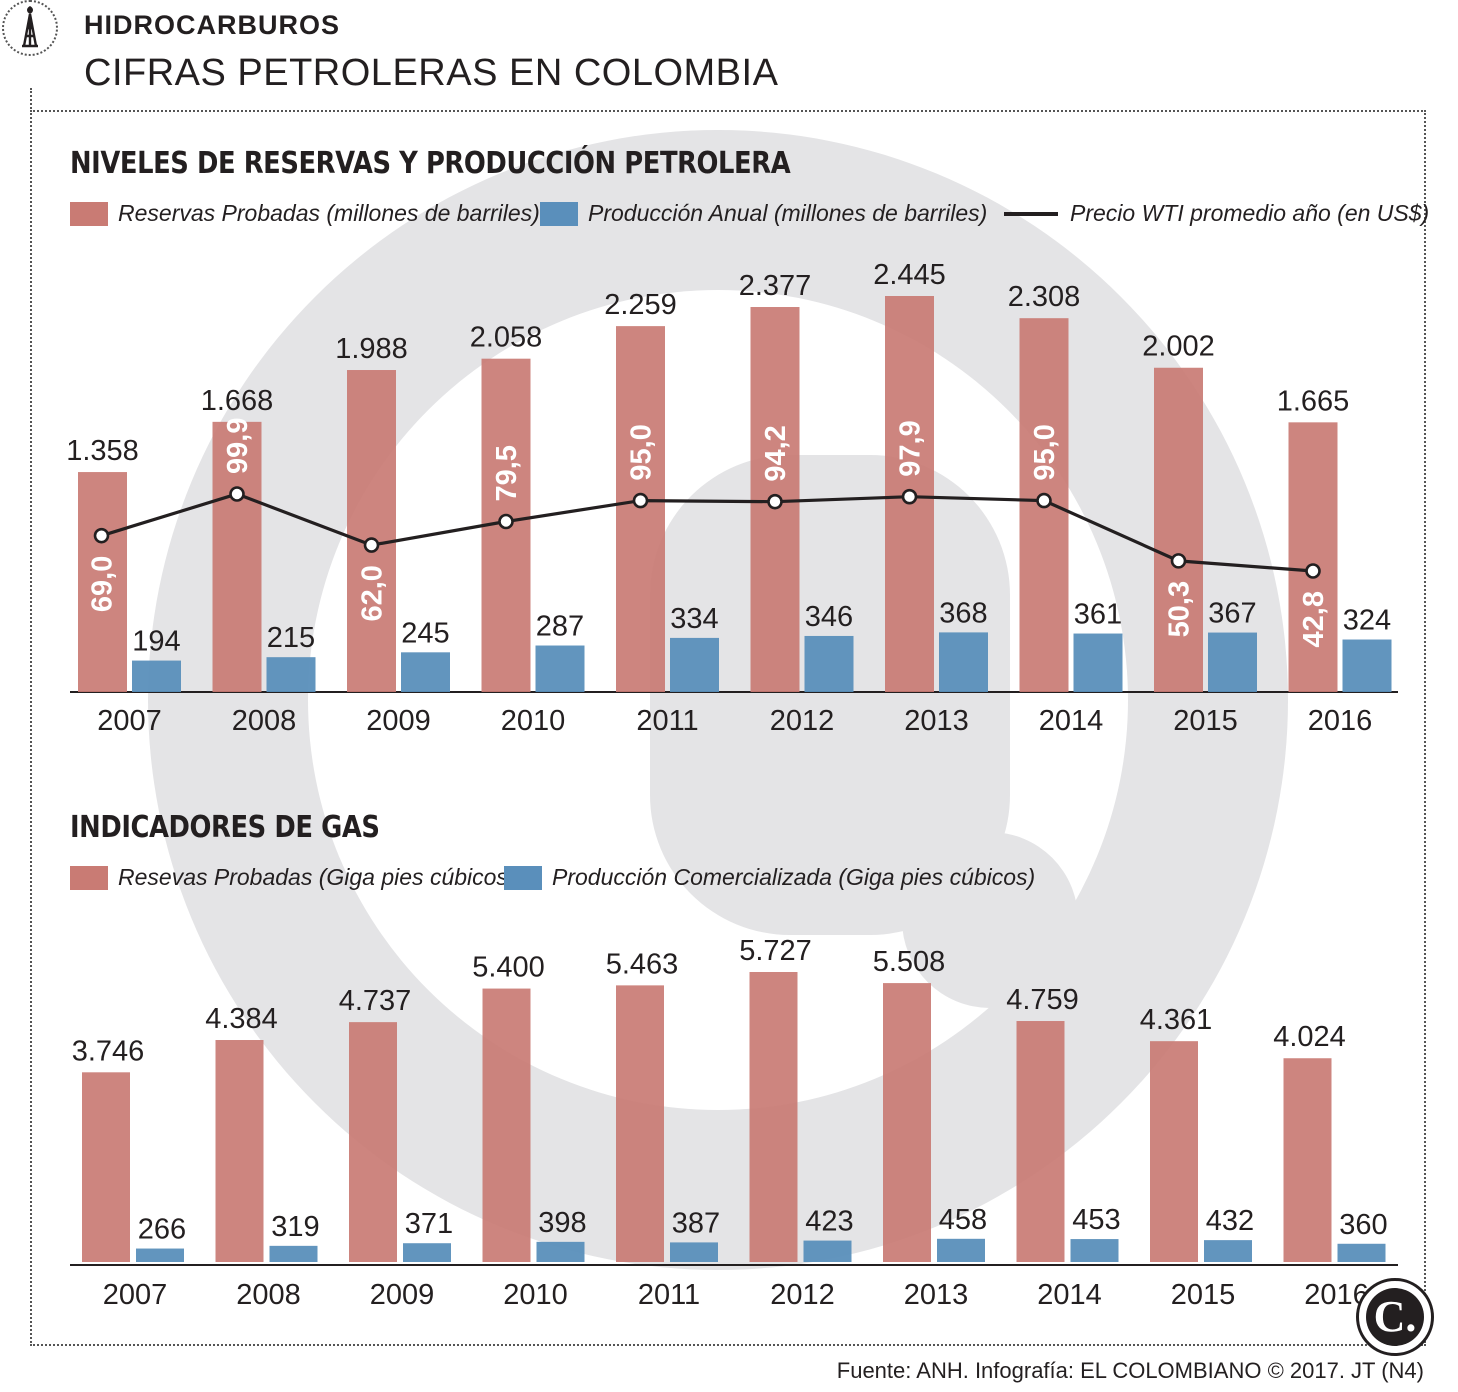 The height and width of the screenshot is (1392, 1458). Describe the element at coordinates (238, 446) in the screenshot. I see `price-label: 99,9` at that location.